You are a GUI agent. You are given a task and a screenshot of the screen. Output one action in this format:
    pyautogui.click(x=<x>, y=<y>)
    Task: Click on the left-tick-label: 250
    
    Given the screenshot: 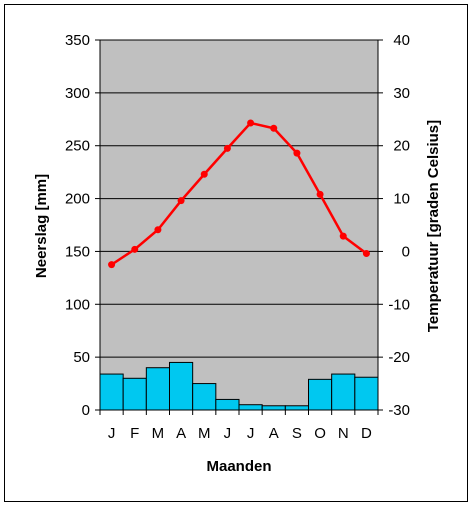 What is the action you would take?
    pyautogui.click(x=77, y=146)
    